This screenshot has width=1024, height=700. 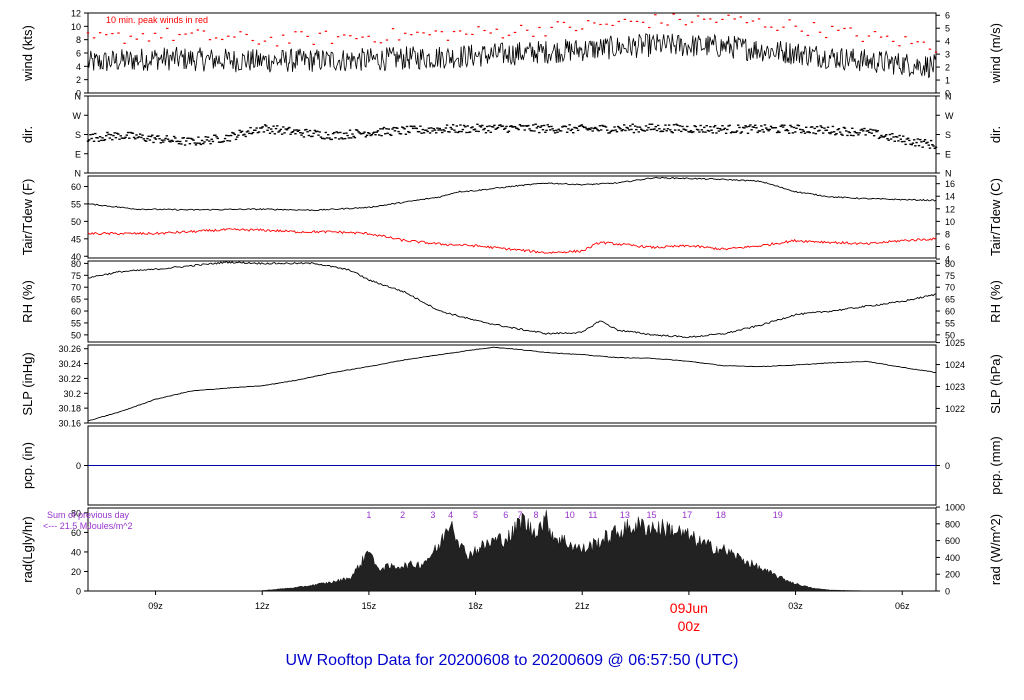 What do you see at coordinates (952, 558) in the screenshot?
I see `y-tick-label-right: 400` at bounding box center [952, 558].